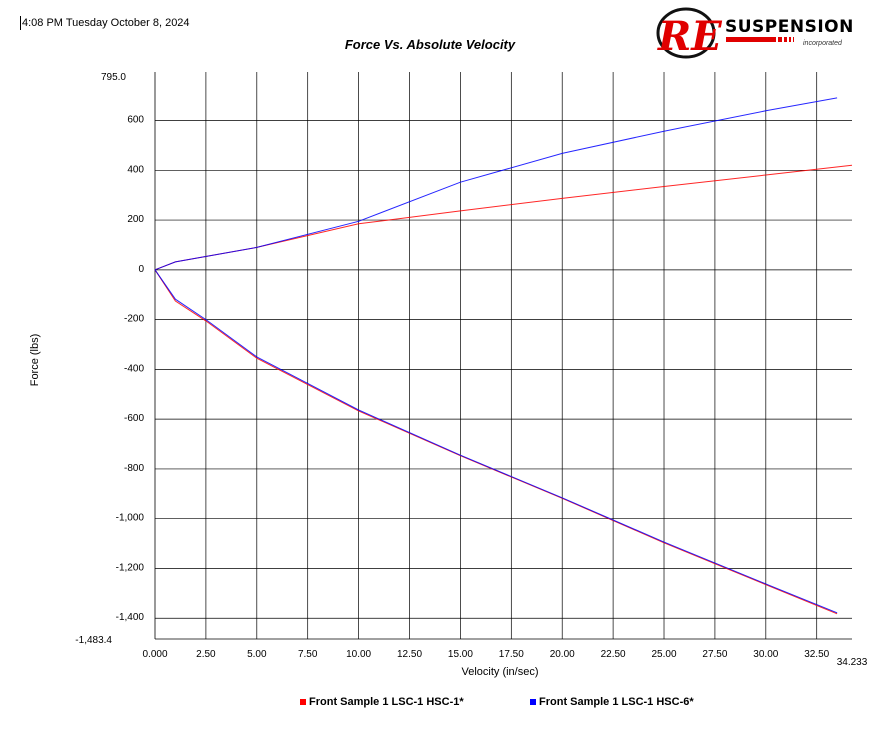 The height and width of the screenshot is (729, 887). I want to click on y-tick-label: -800, so click(134, 468).